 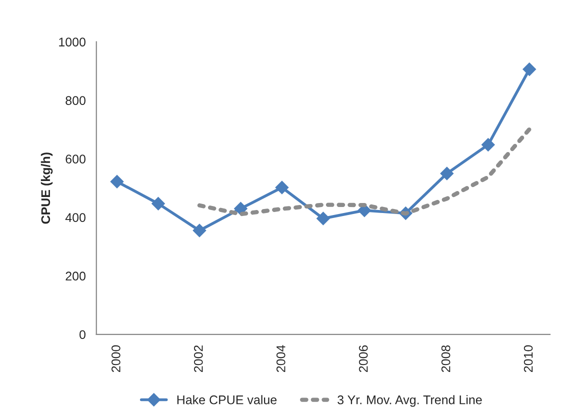 I want to click on y-tick-label: 1000, so click(x=72, y=42).